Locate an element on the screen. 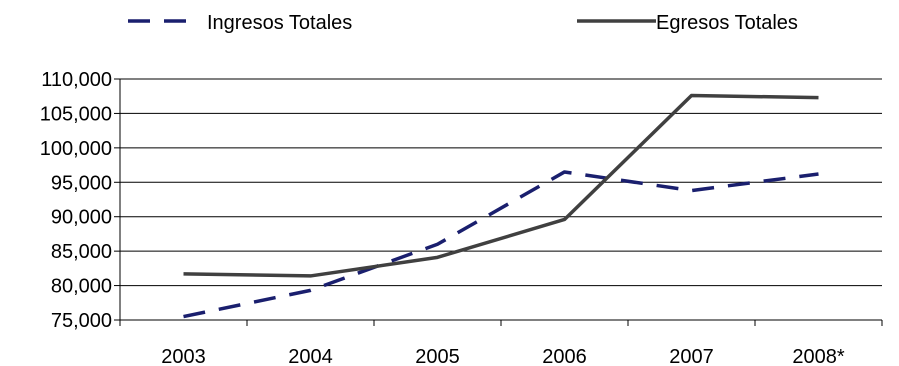 The image size is (899, 366). legend-label-egresos: Egresos Totales is located at coordinates (727, 23).